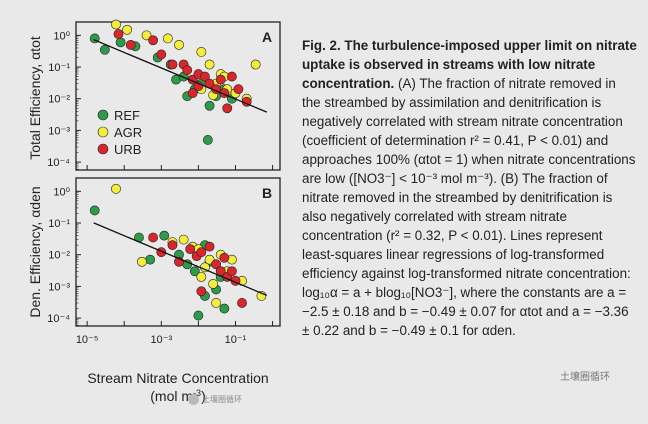  I want to click on watermark-right: 土壤圈循环, so click(585, 377).